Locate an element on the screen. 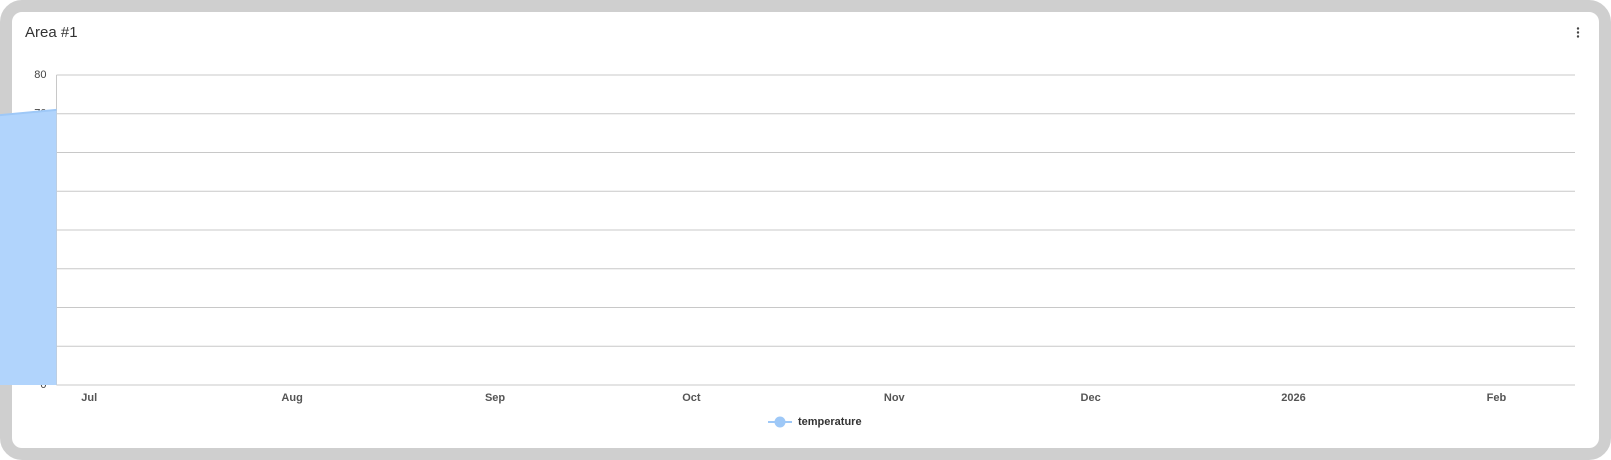 The width and height of the screenshot is (1611, 460). x-tick-label: Oct is located at coordinates (691, 398).